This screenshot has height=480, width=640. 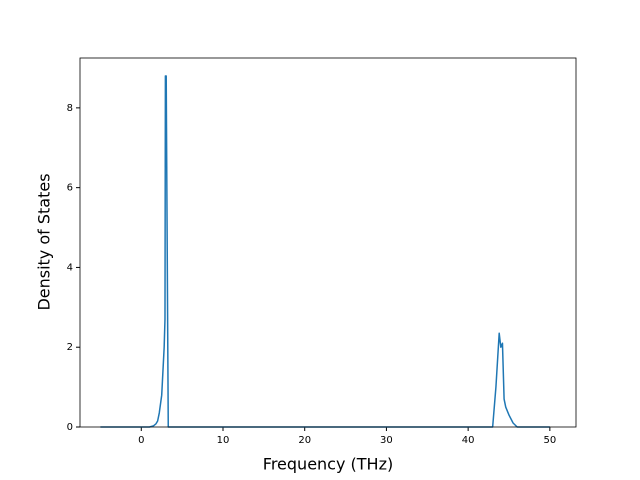 I want to click on x-tick-label: 50, so click(x=549, y=440).